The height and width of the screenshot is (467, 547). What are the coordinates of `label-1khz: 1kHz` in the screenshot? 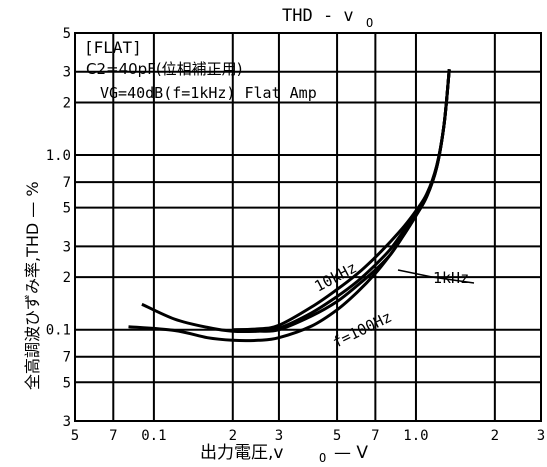 It's located at (451, 278).